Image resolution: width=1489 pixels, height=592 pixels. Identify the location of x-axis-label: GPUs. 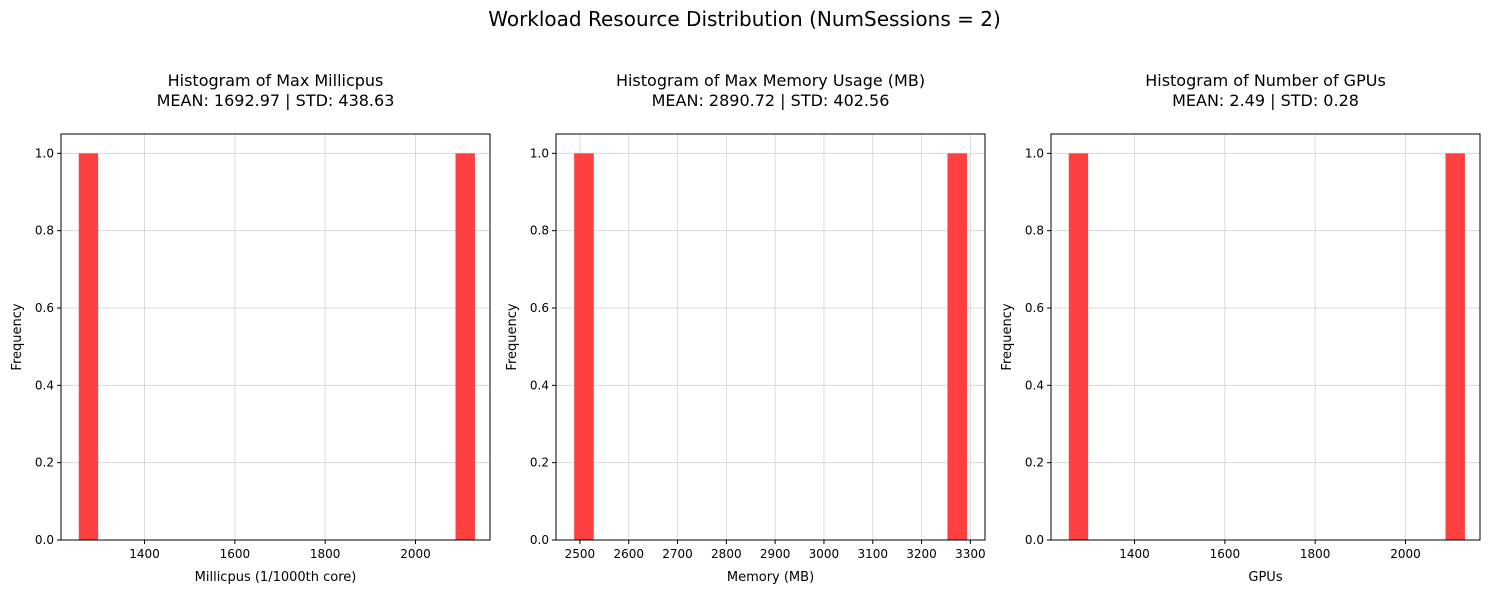
(1265, 577).